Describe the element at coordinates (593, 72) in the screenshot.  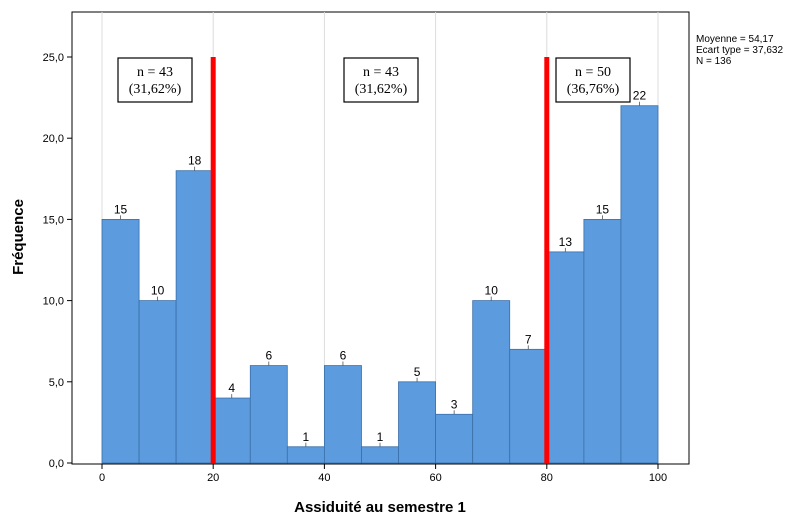
I see `annotation-count: n = 50` at that location.